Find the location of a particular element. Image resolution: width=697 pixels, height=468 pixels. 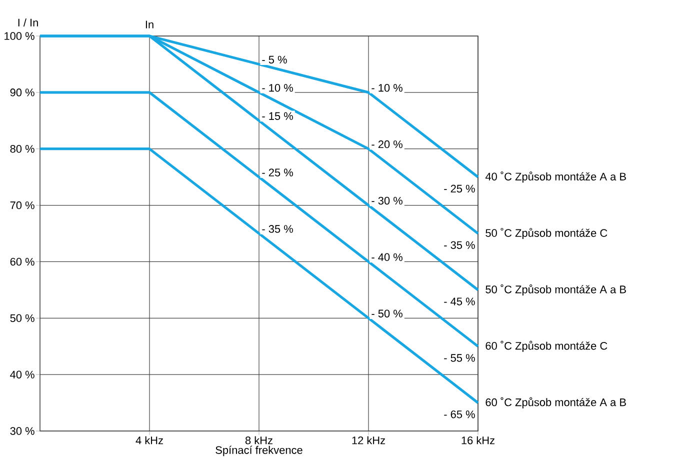

annotation: - 55 % is located at coordinates (459, 358).